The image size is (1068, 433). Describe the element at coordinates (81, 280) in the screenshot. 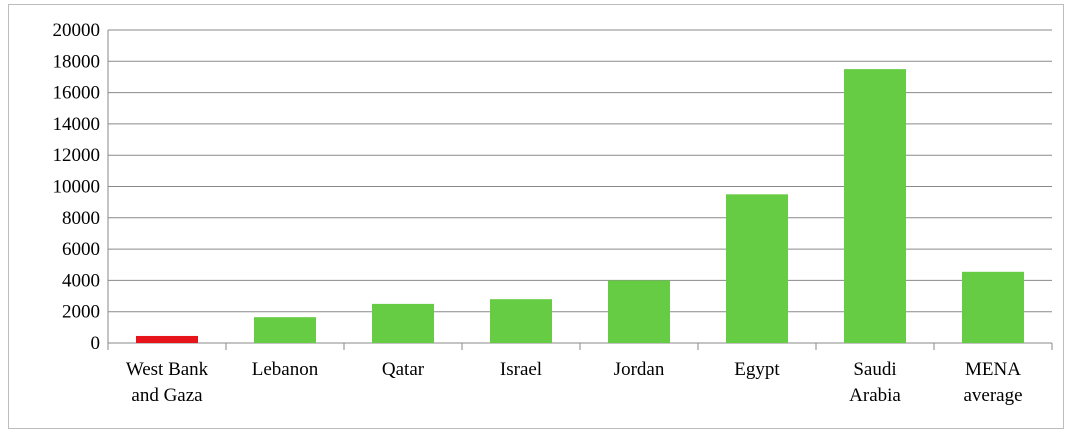

I see `y-tick-label: 4000` at that location.